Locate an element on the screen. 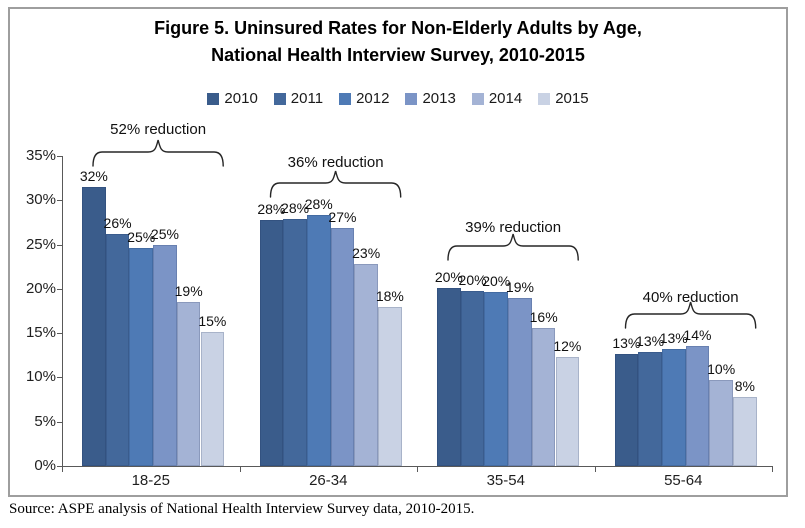 The image size is (805, 528). legend-label: 2010 is located at coordinates (241, 98).